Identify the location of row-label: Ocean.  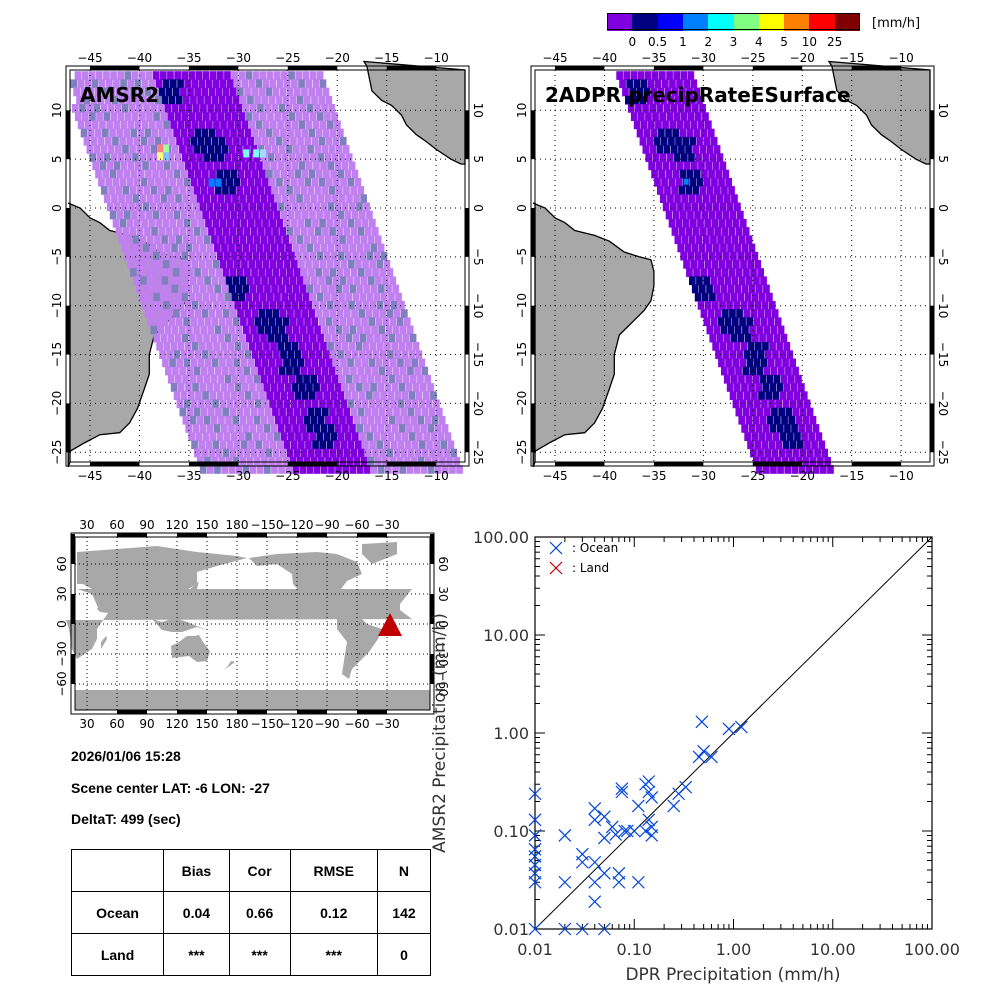
(117, 912).